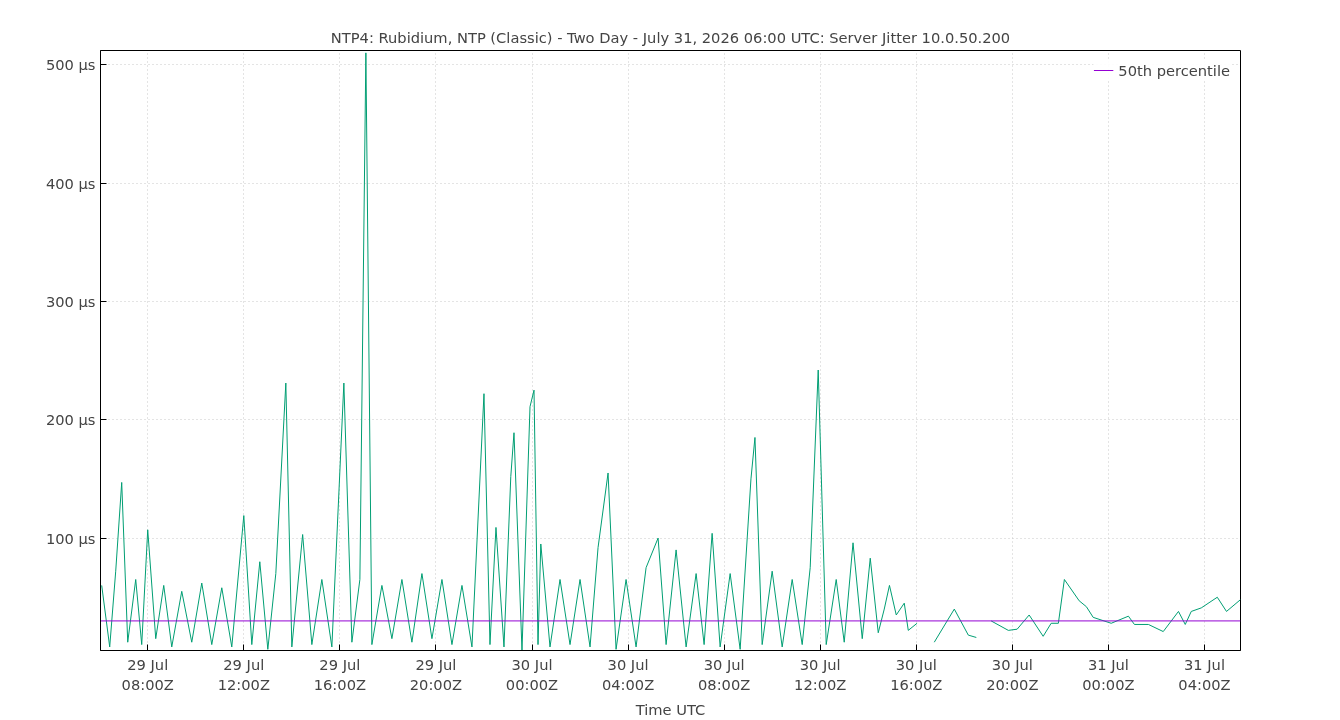 The height and width of the screenshot is (720, 1340). Describe the element at coordinates (70, 301) in the screenshot. I see `y-tick-label: 300 µs` at that location.